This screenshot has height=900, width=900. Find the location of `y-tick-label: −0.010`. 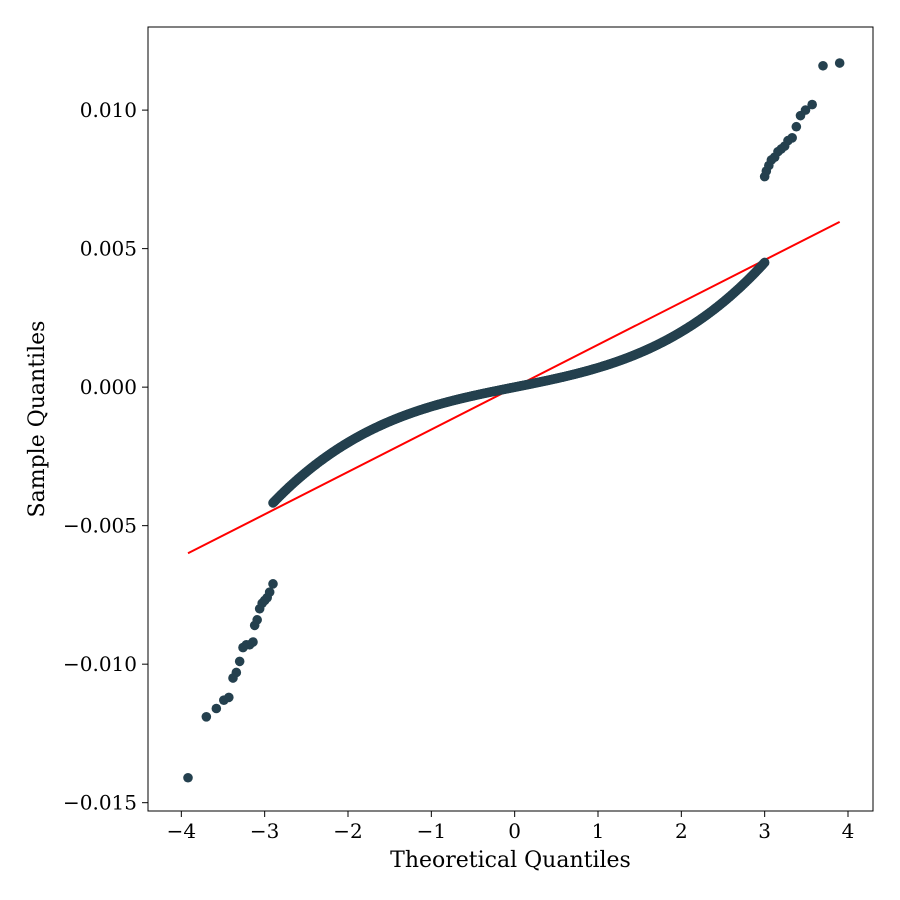

y-tick-label: −0.010 is located at coordinates (100, 664).